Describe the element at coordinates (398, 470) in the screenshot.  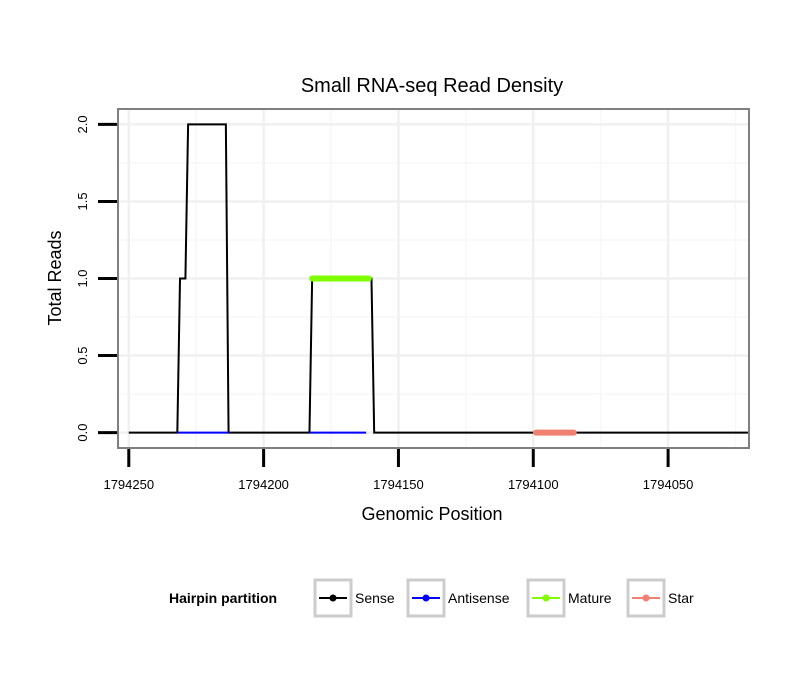
I see `x-axis: 1794250 1794200 1794150 1794100 1794050` at that location.